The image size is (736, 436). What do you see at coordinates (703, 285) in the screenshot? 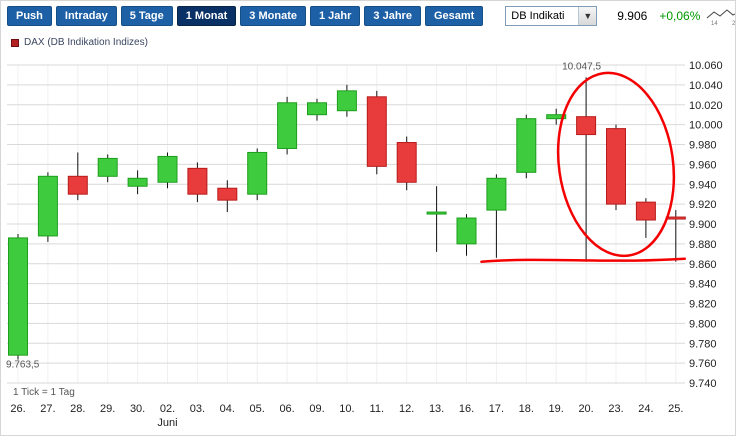
I see `y-axis-tick: 9.840` at bounding box center [703, 285].